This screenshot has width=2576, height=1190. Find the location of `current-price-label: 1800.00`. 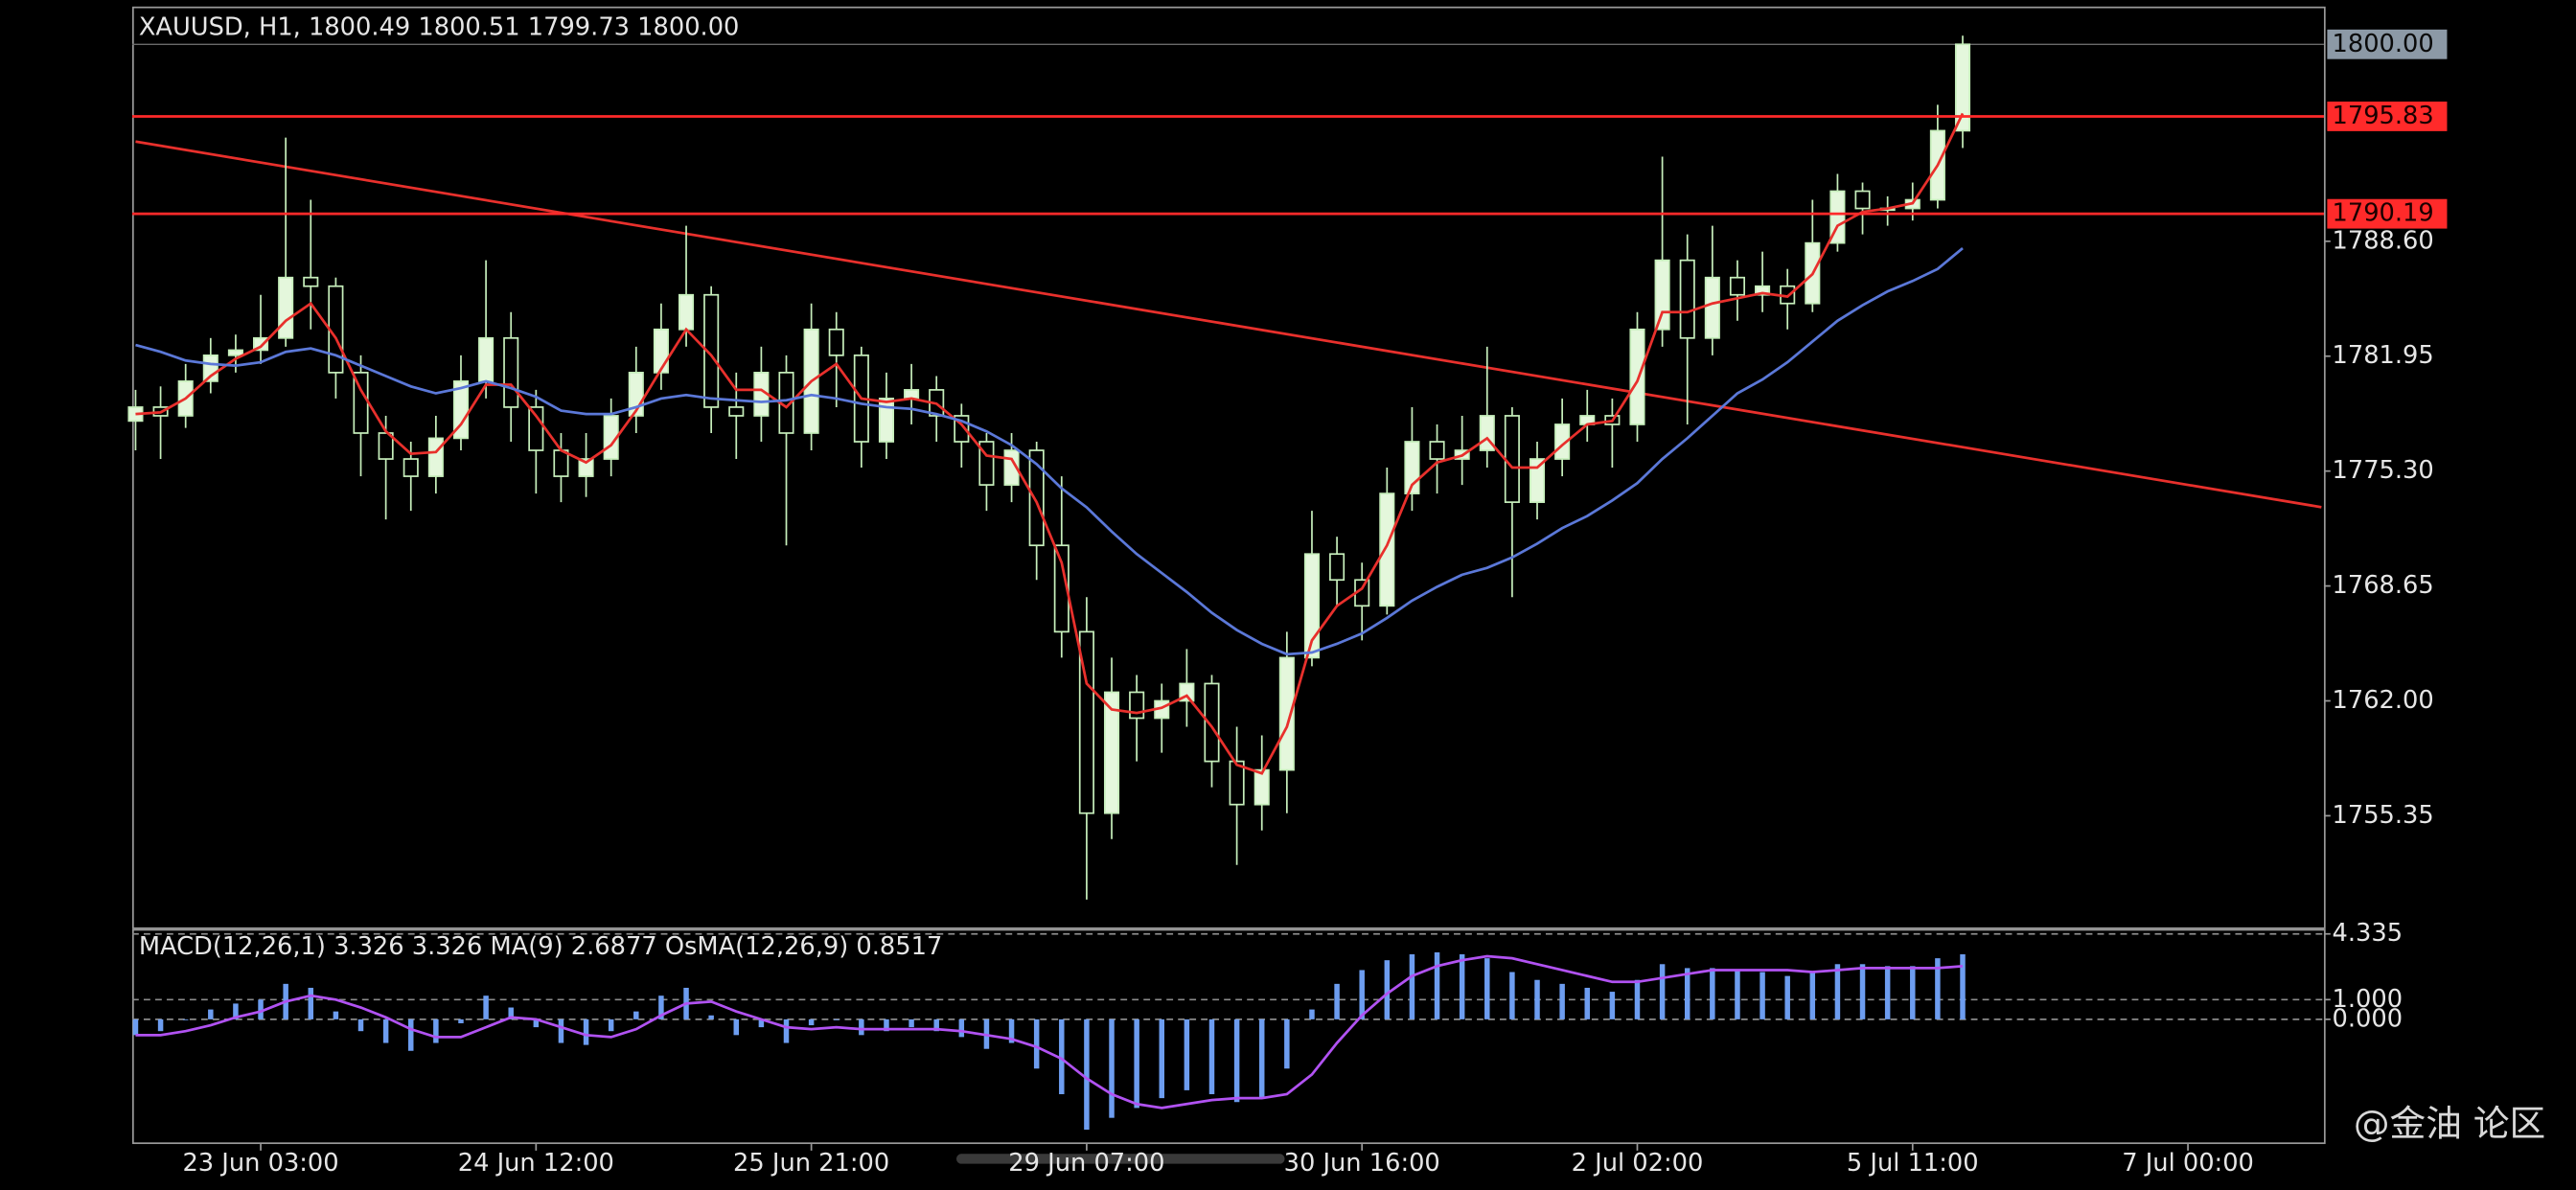

current-price-label: 1800.00 is located at coordinates (2383, 44).